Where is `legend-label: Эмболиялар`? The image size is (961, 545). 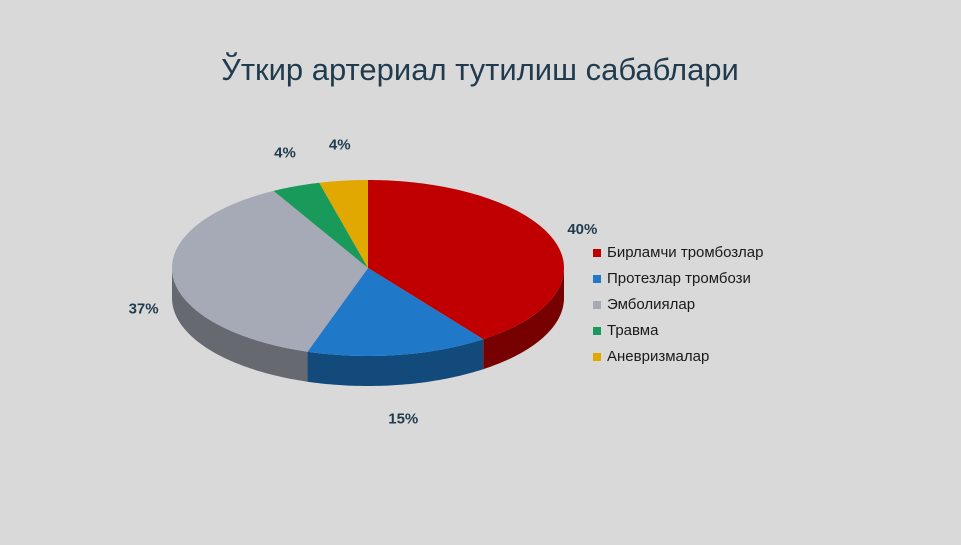
legend-label: Эмболиялар is located at coordinates (651, 304).